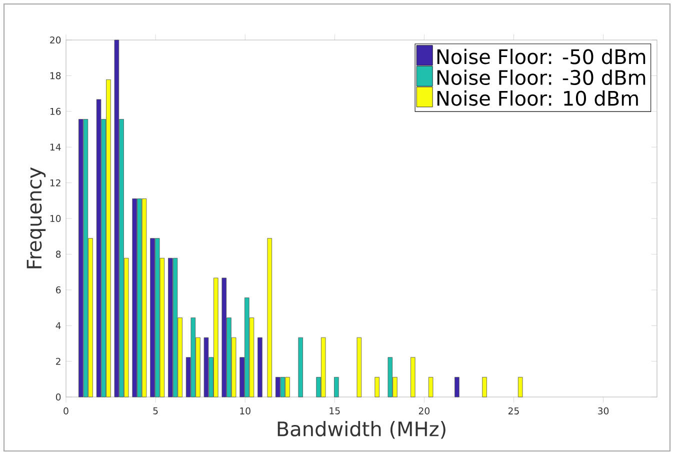 The width and height of the screenshot is (674, 455). What do you see at coordinates (58, 290) in the screenshot?
I see `y-tick-label: 6` at bounding box center [58, 290].